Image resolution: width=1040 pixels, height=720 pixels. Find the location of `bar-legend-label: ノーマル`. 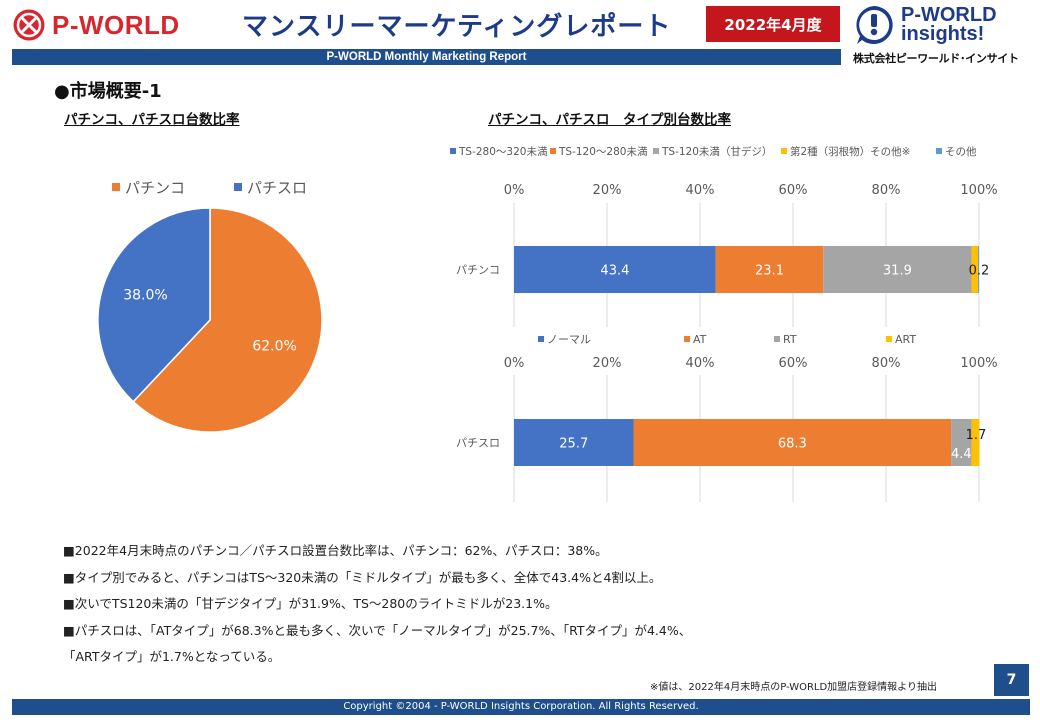

bar-legend-label: ノーマル is located at coordinates (569, 339).